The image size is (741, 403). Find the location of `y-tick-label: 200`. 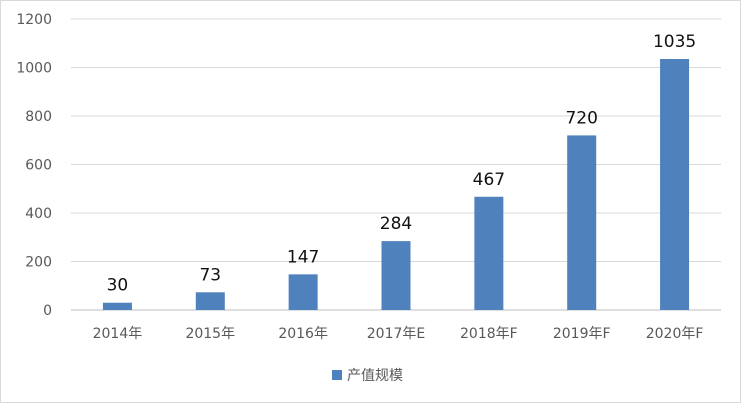

y-tick-label: 200 is located at coordinates (38, 263).